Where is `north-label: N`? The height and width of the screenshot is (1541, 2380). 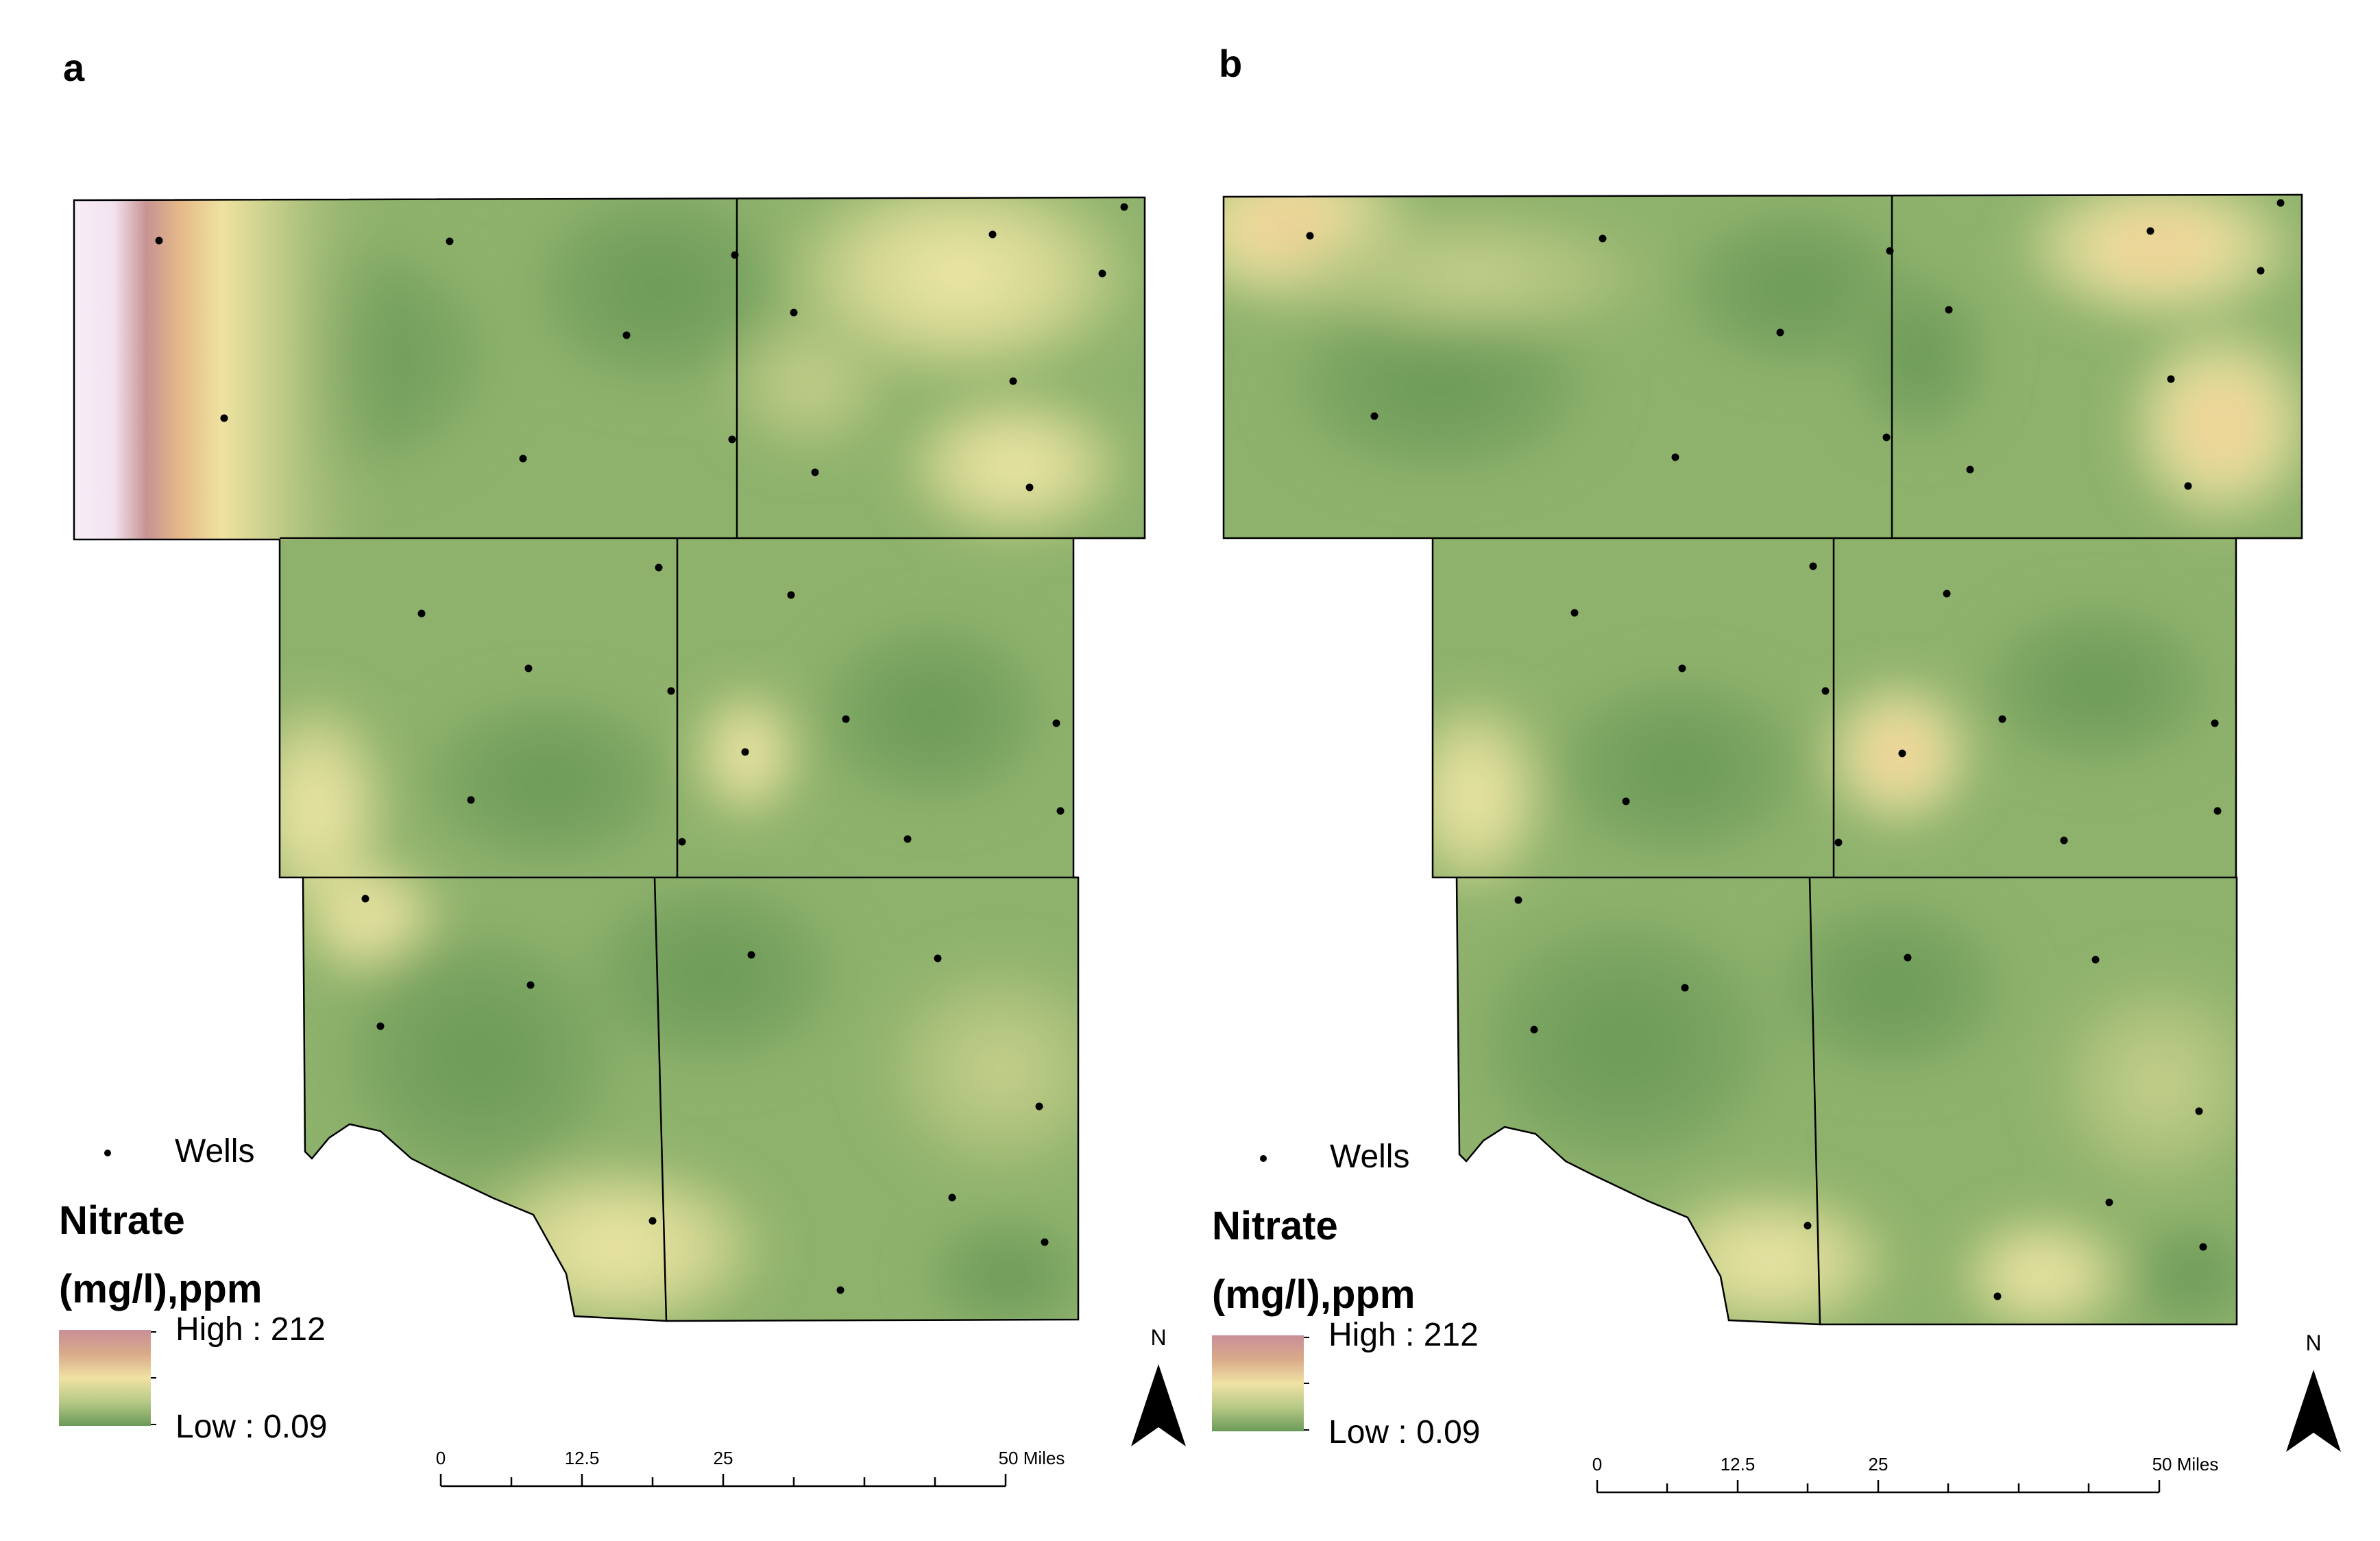 north-label: N is located at coordinates (1158, 1337).